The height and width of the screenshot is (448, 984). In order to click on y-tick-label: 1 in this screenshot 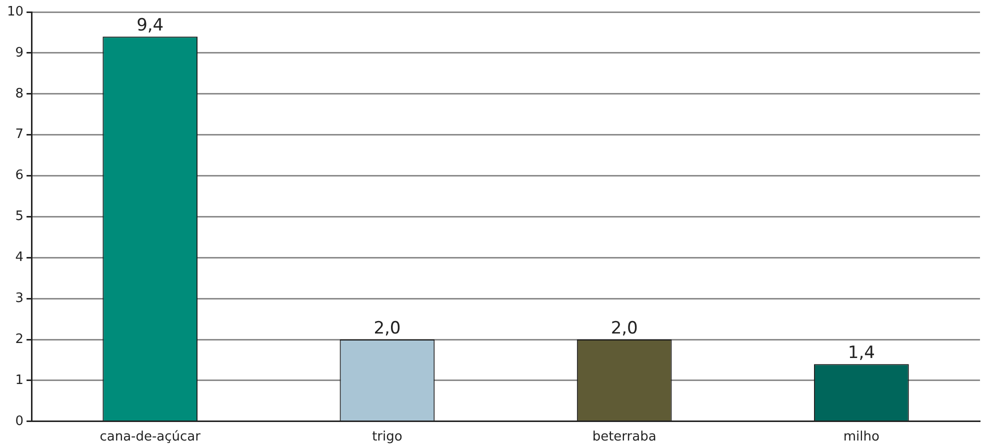, I will do `click(19, 380)`.